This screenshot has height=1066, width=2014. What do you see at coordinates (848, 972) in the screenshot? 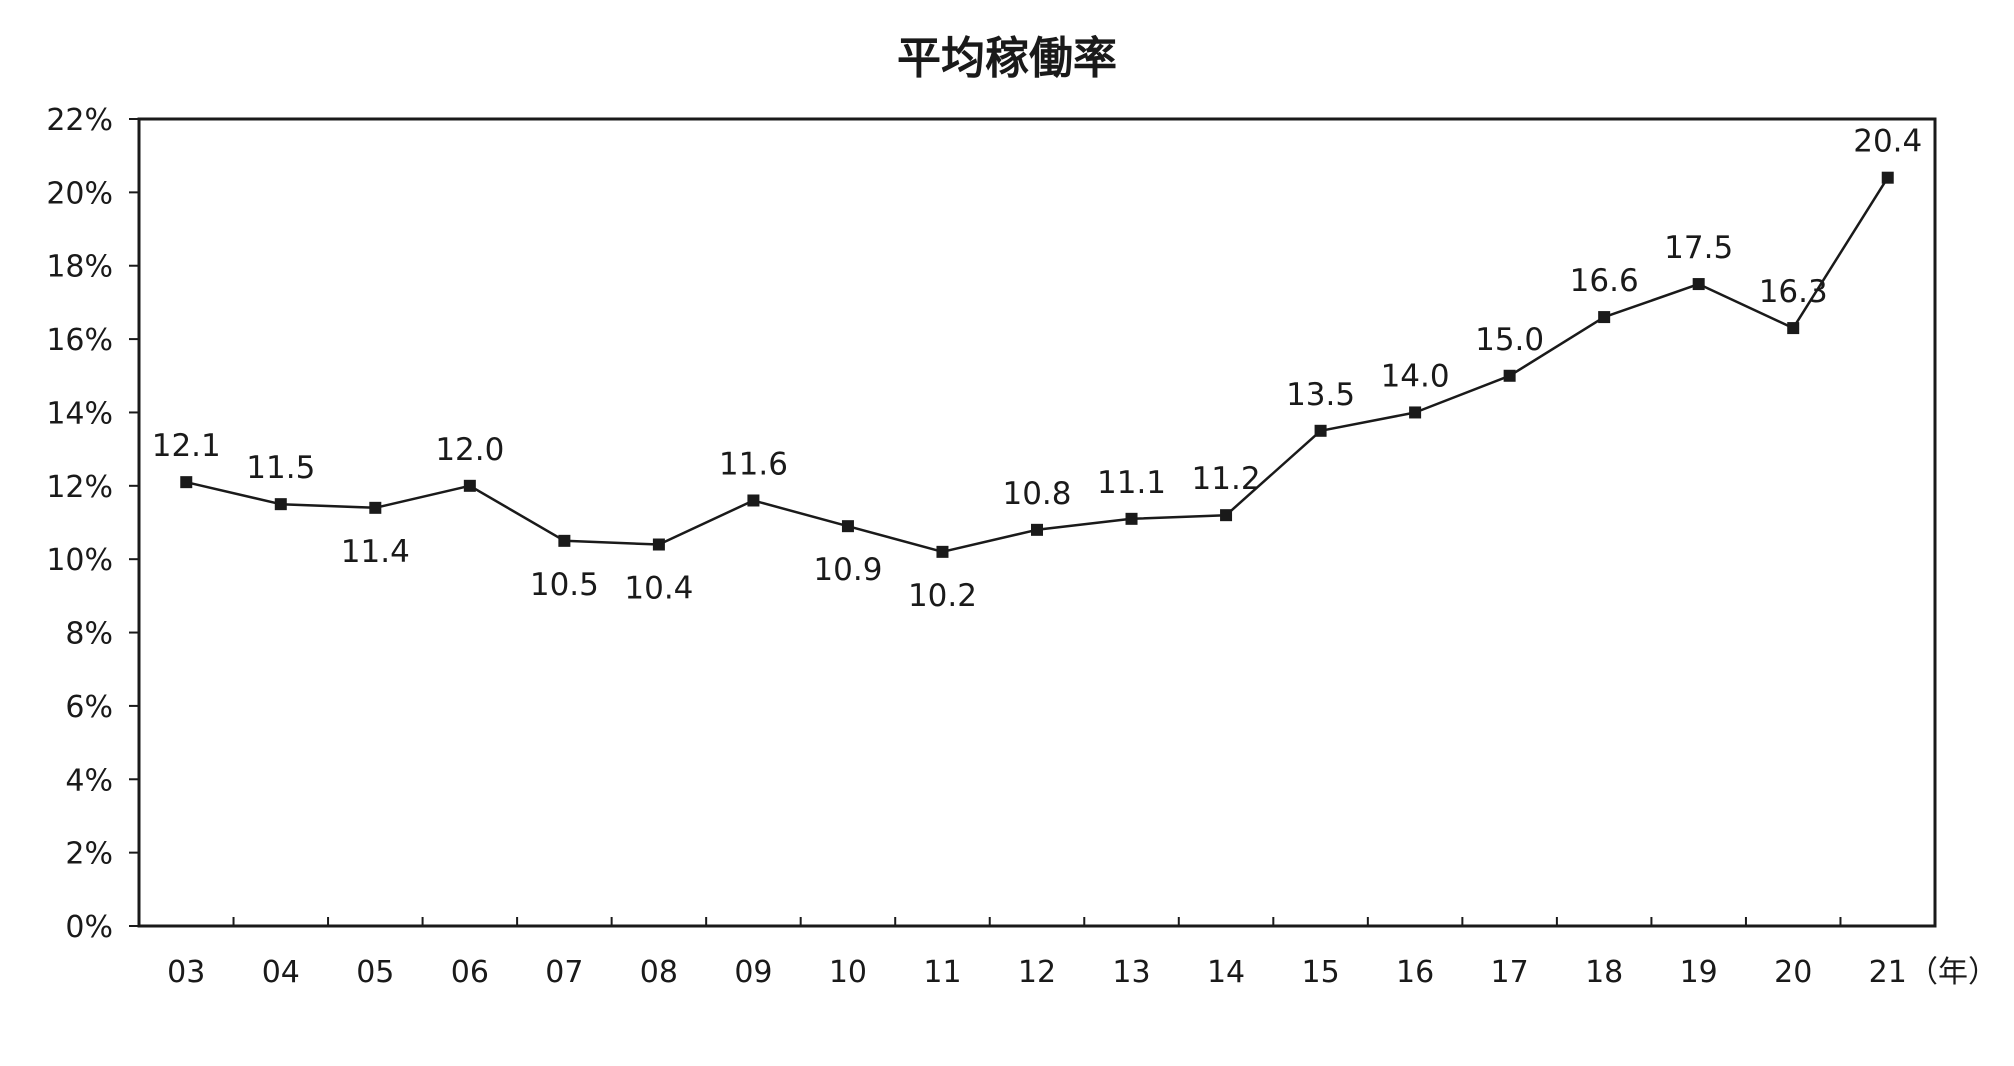
I see `x-tick-label: 10` at bounding box center [848, 972].